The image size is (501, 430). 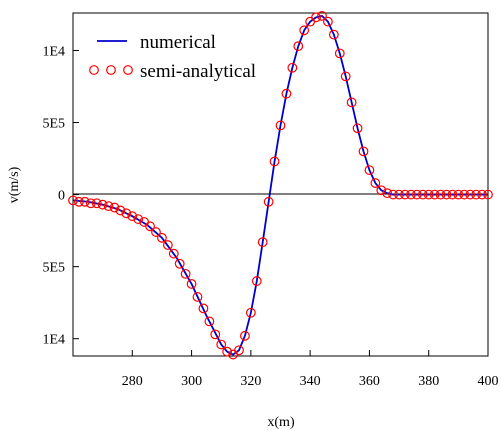 What do you see at coordinates (428, 381) in the screenshot?
I see `x-tick-label: 380` at bounding box center [428, 381].